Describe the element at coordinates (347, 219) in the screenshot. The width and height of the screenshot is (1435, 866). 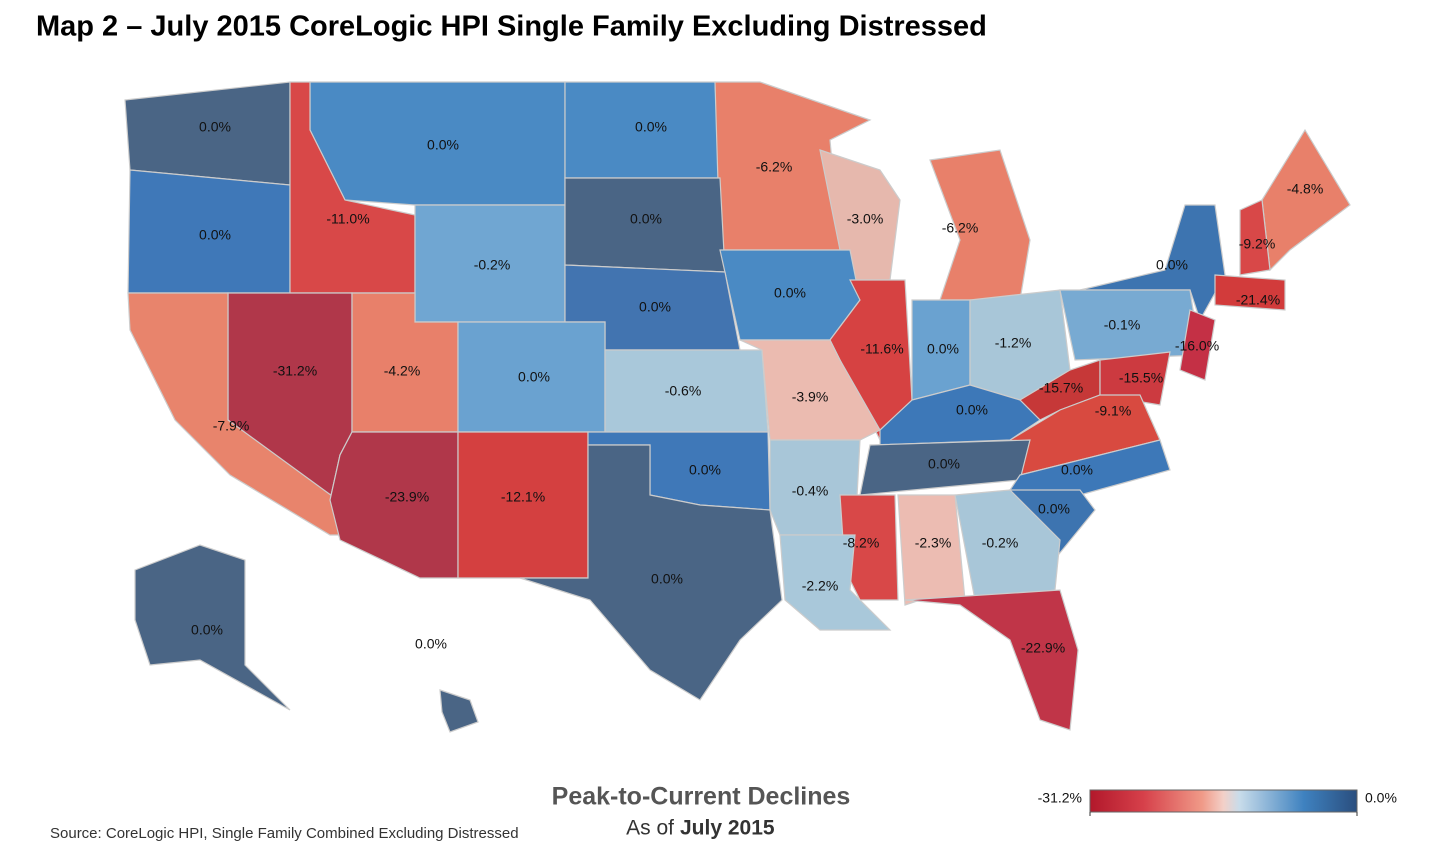
I see `region-label: -11.0%` at that location.